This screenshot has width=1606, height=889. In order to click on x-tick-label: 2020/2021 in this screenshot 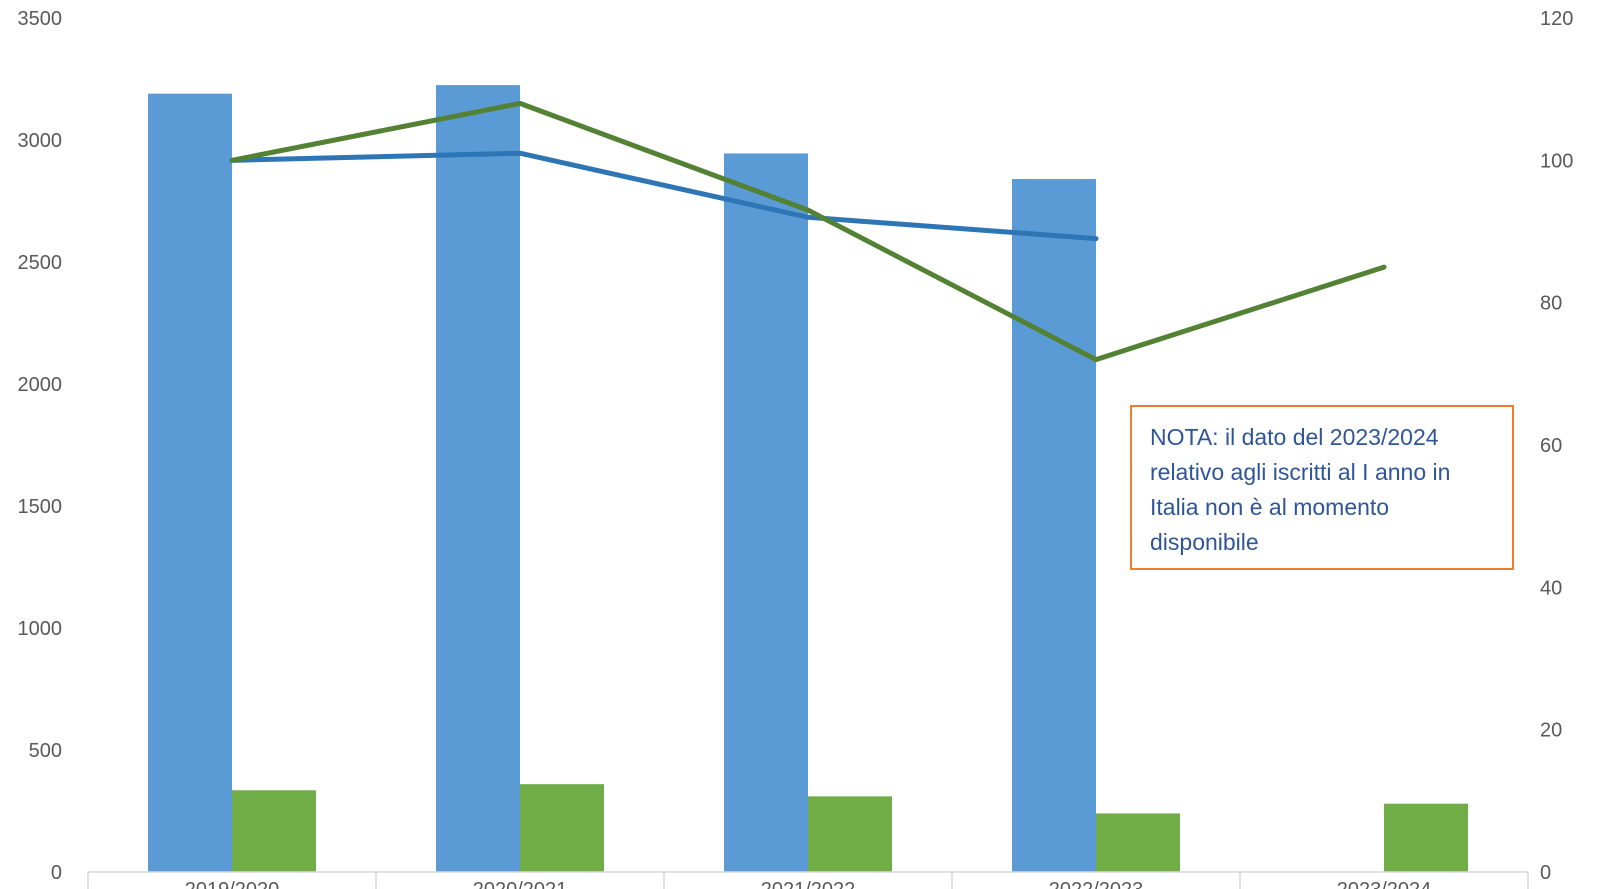, I will do `click(520, 884)`.